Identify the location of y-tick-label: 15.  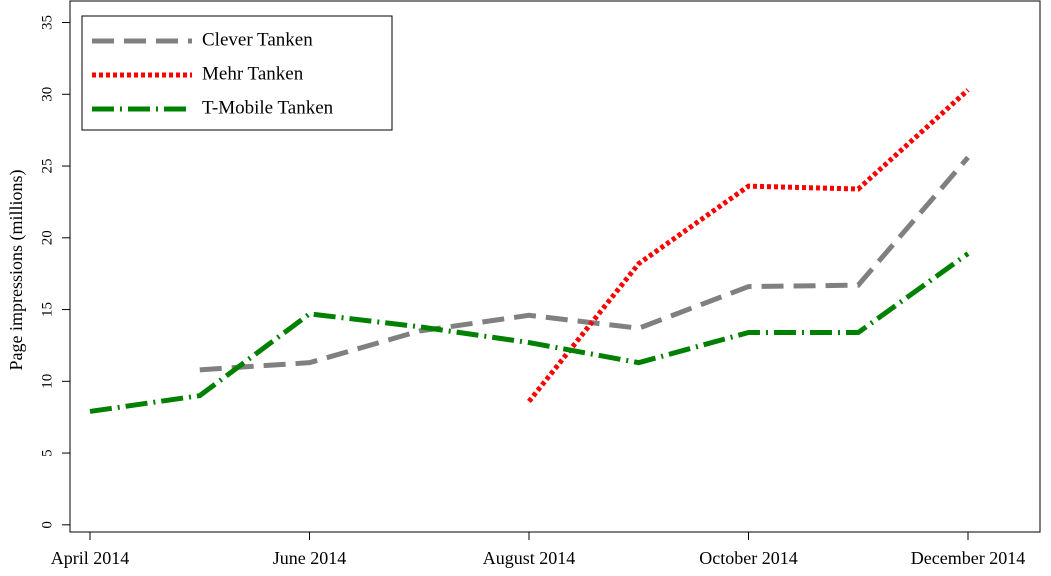
(47, 309).